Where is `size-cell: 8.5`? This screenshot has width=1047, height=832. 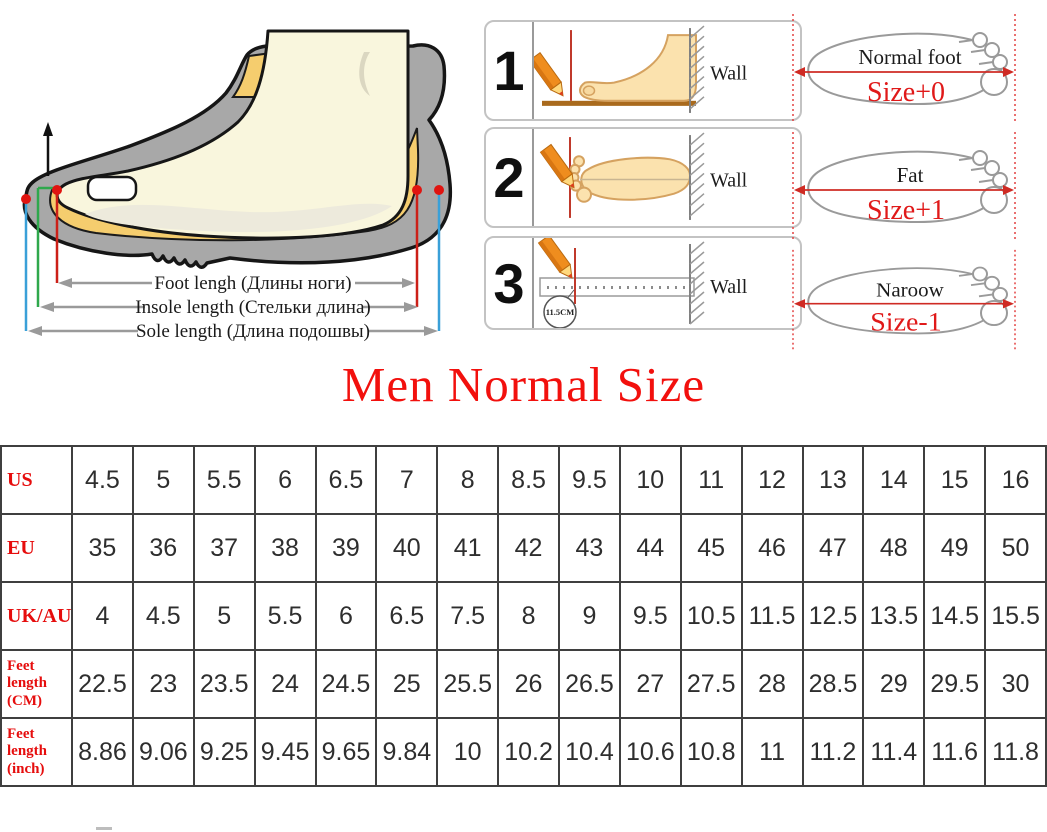
size-cell: 8.5 is located at coordinates (528, 480).